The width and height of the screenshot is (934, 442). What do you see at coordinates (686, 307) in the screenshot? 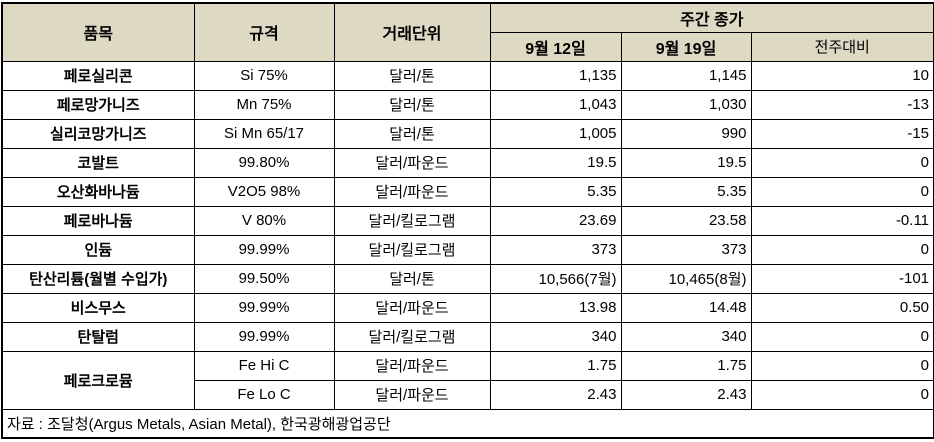
I see `price-sep19-cell: 14.48` at bounding box center [686, 307].